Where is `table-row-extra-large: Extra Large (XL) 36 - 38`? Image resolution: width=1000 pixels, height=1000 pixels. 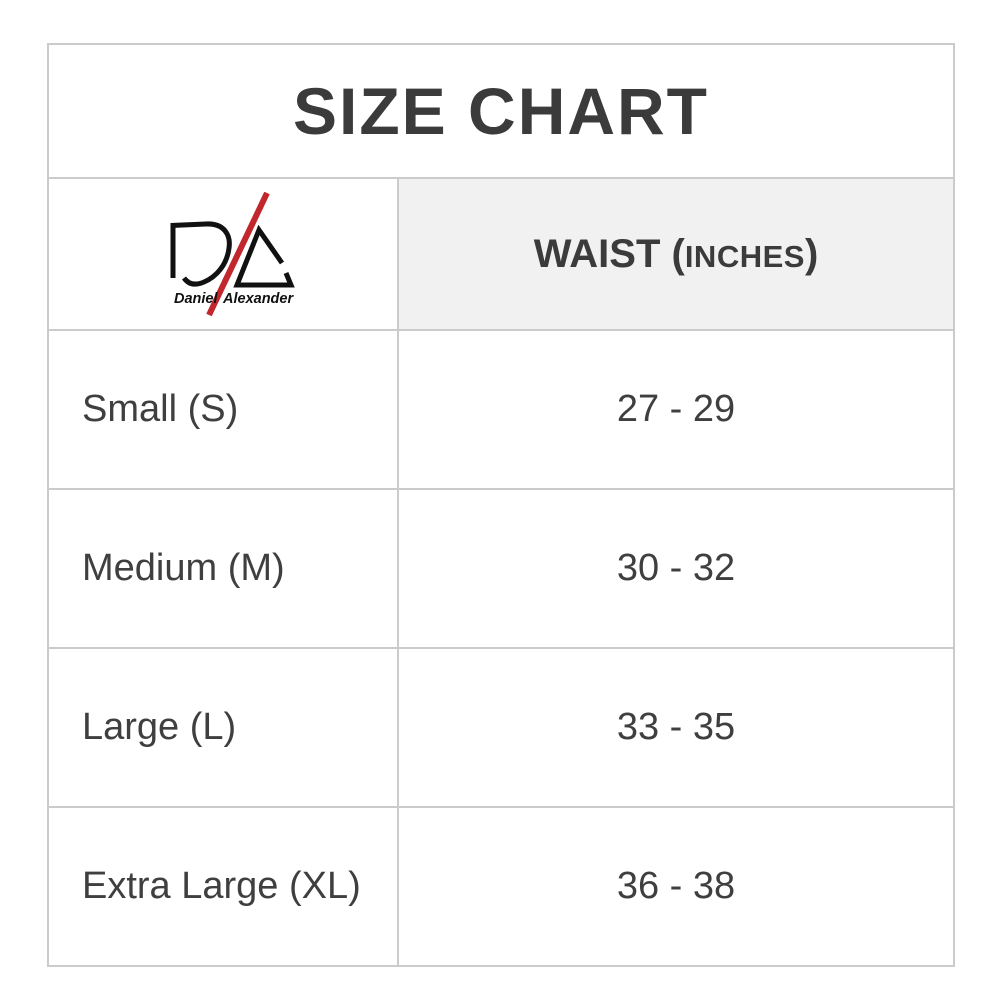 table-row-extra-large: Extra Large (XL) 36 - 38 is located at coordinates (501, 886).